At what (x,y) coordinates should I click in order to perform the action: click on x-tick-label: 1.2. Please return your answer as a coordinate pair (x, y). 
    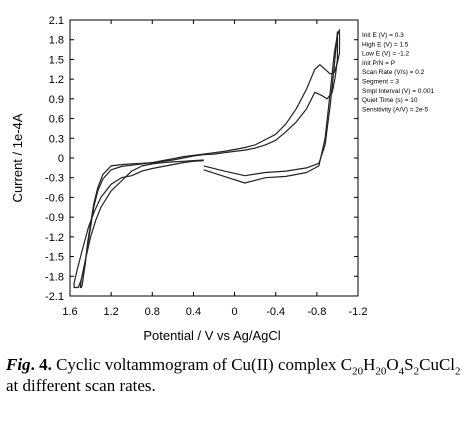
    Looking at the image, I should click on (110, 312).